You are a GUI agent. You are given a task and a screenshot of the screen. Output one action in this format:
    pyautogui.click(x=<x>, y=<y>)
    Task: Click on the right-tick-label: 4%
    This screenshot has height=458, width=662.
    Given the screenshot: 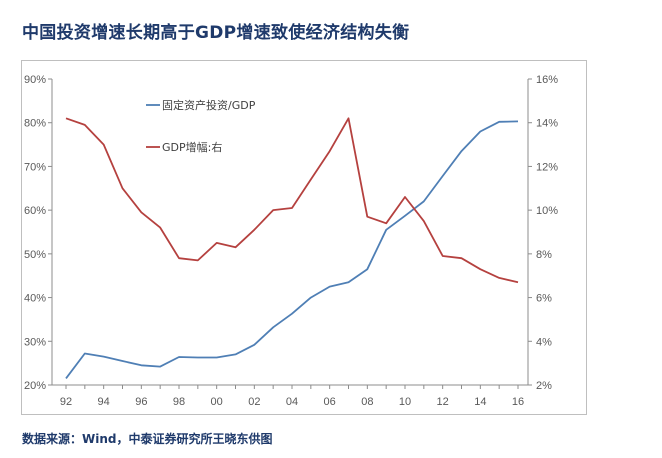 What is the action you would take?
    pyautogui.click(x=544, y=342)
    